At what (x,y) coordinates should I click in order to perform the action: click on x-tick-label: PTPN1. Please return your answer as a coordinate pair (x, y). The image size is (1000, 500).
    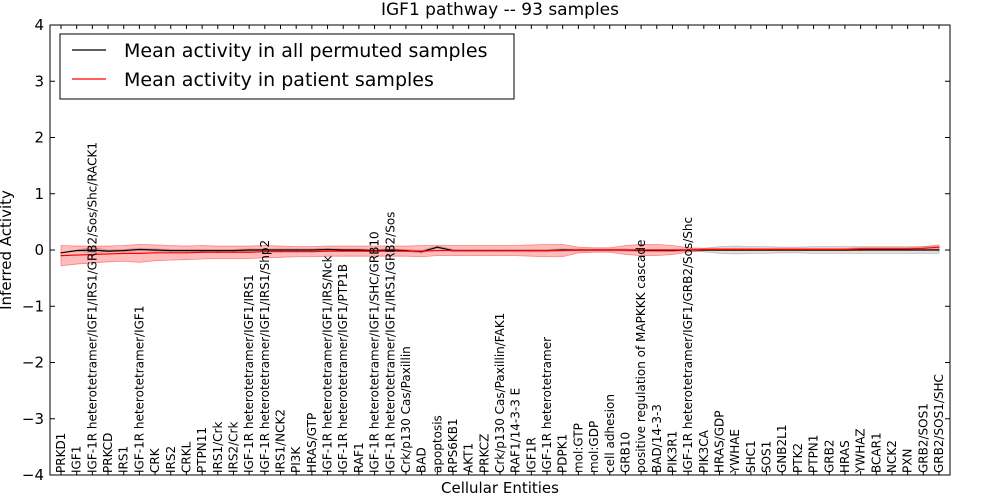
    Looking at the image, I should click on (814, 454).